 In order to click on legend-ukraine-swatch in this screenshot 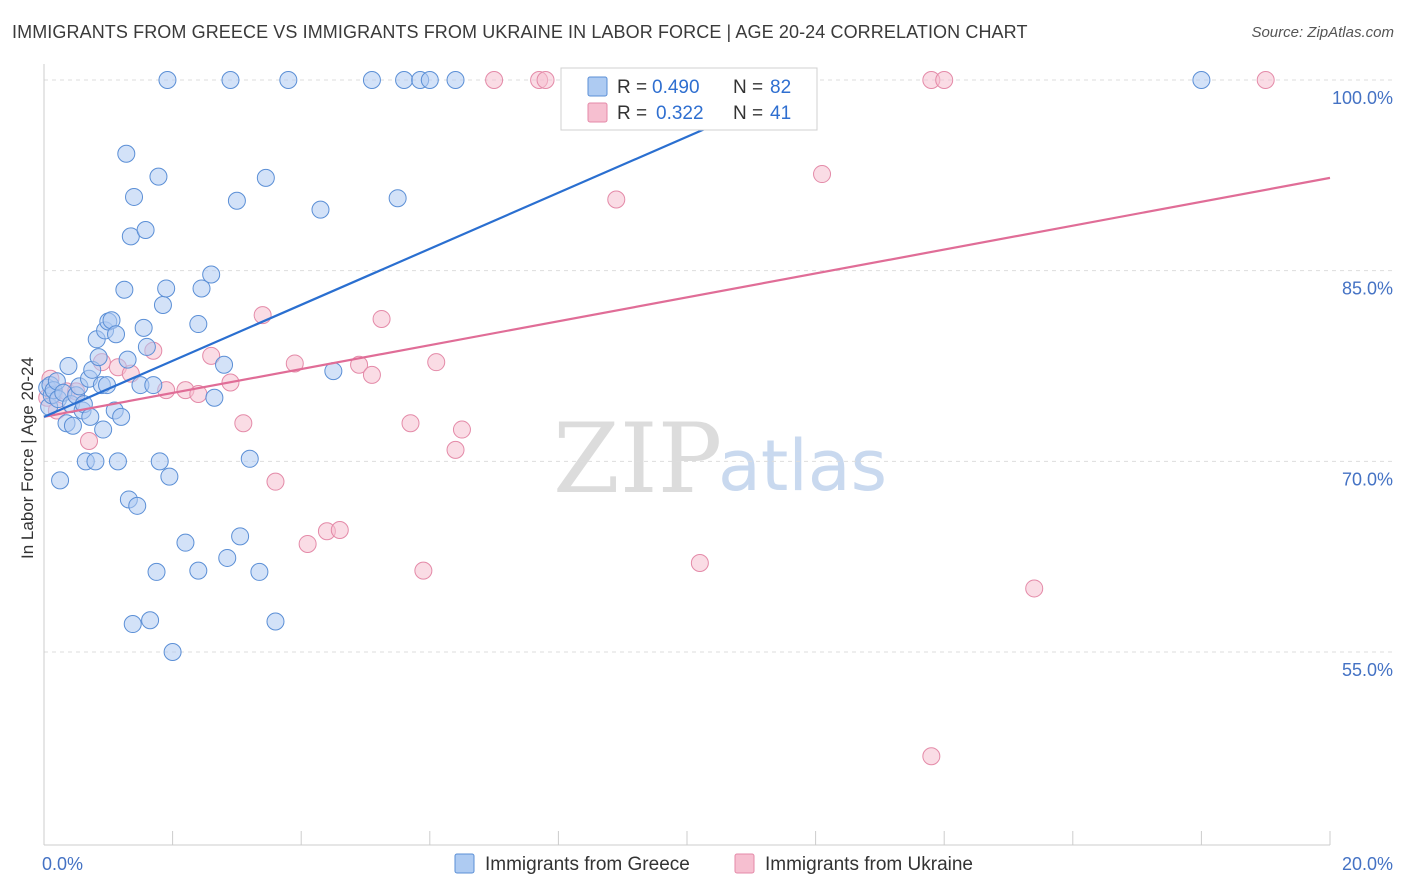, I will do `click(597, 112)`.